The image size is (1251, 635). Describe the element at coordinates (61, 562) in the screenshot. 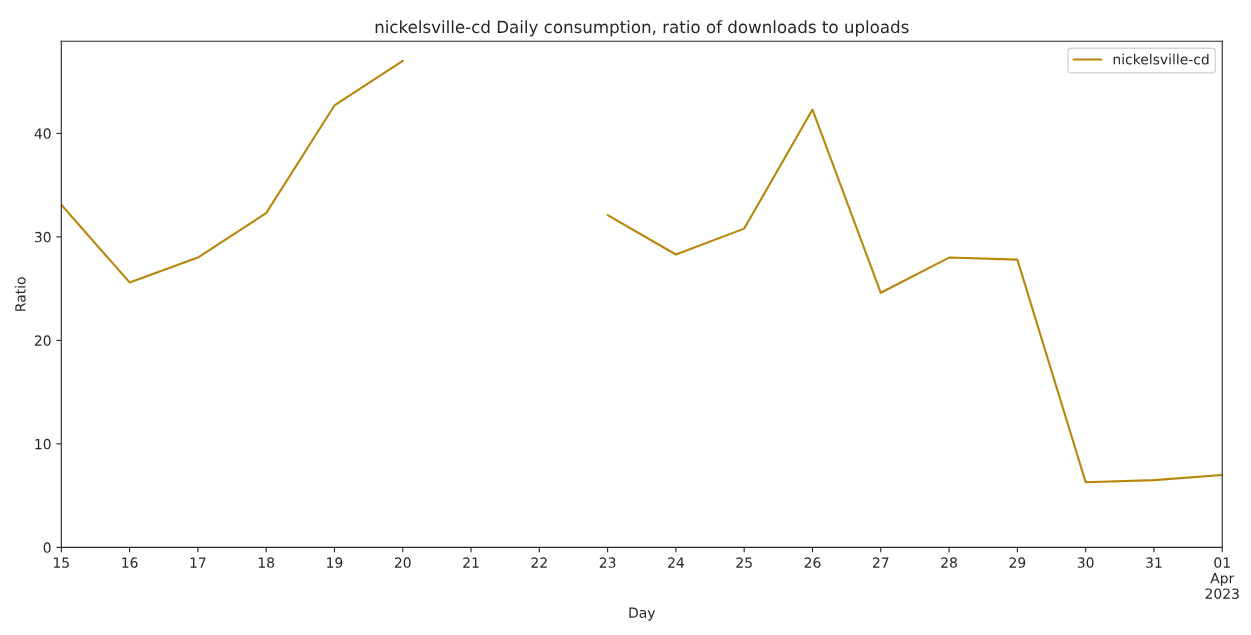

I see `x-tick-label: 15` at that location.